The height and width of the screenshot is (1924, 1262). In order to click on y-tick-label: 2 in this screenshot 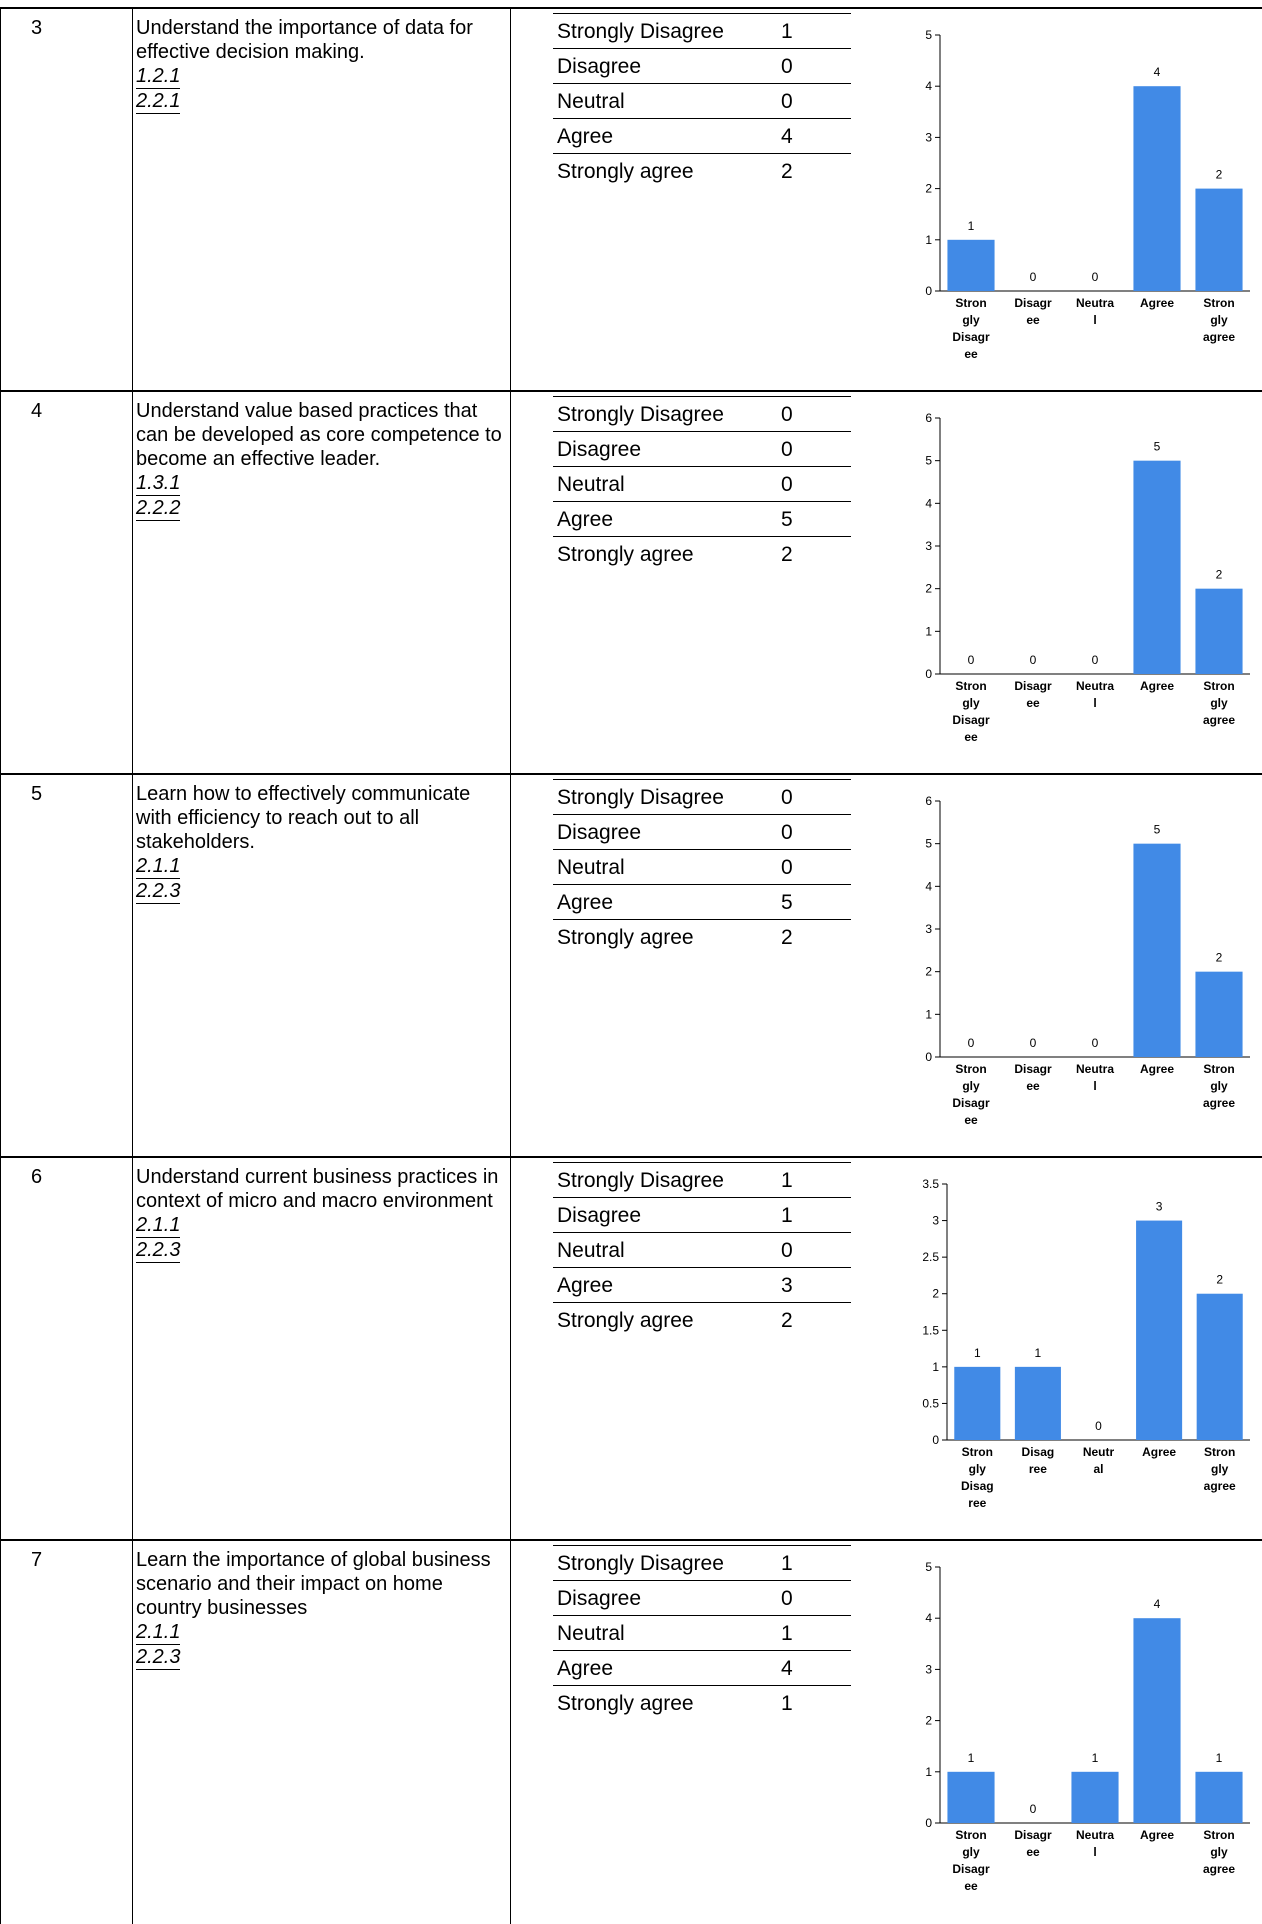, I will do `click(928, 589)`.